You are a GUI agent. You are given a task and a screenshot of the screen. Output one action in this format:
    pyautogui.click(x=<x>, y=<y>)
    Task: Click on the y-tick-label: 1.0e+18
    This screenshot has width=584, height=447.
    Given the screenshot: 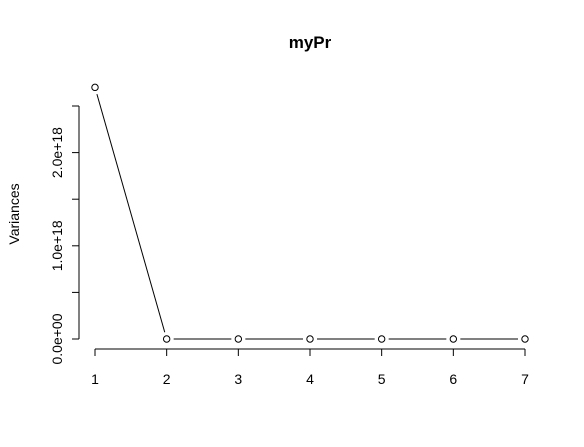 What is the action you would take?
    pyautogui.click(x=57, y=245)
    